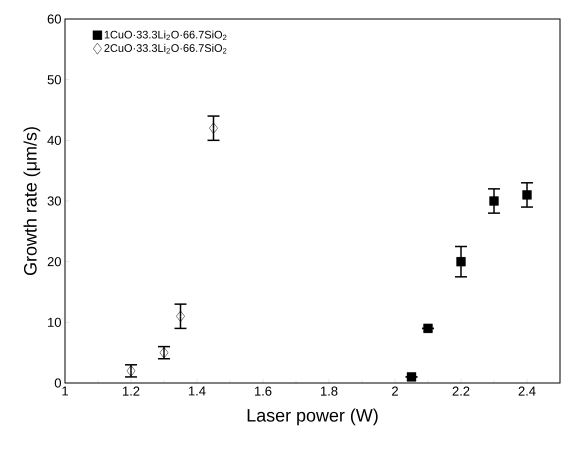 The height and width of the screenshot is (466, 572). Describe the element at coordinates (461, 391) in the screenshot. I see `x-tick-label: 2.2` at that location.